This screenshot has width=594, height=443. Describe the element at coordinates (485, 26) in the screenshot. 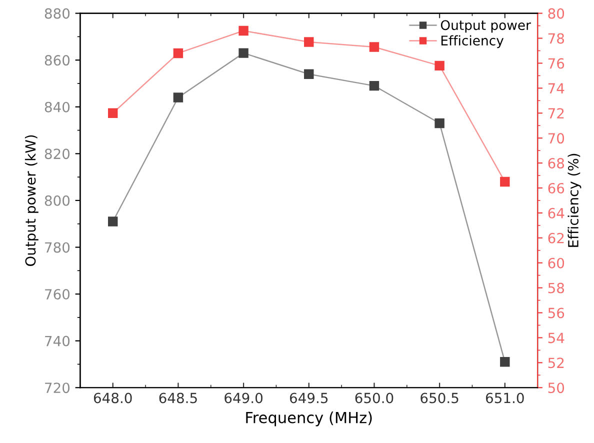

I see `legend-label: Output power` at that location.